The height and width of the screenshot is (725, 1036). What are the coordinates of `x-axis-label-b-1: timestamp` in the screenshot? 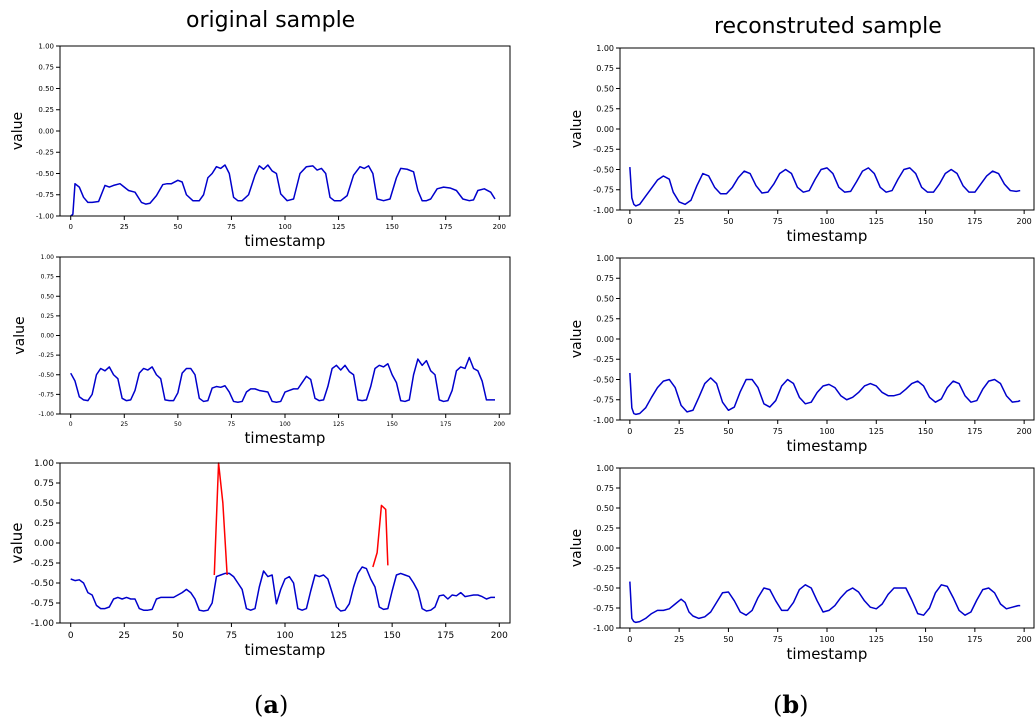 It's located at (827, 236).